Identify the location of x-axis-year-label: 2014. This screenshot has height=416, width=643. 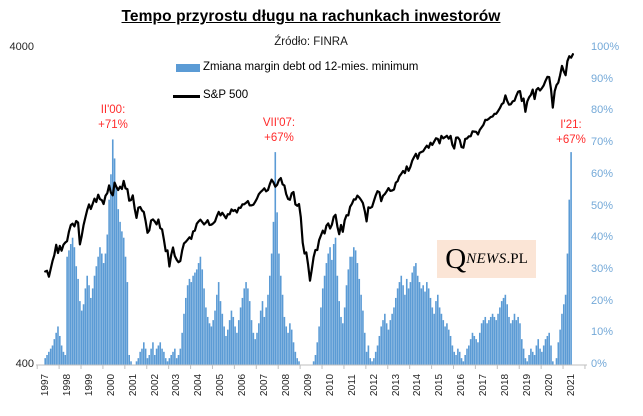
(418, 385).